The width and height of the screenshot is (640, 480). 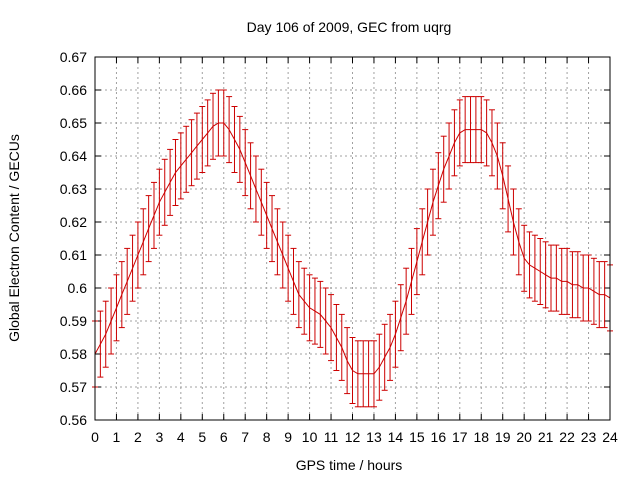 I want to click on y-tick-label: 0.6, so click(x=78, y=288).